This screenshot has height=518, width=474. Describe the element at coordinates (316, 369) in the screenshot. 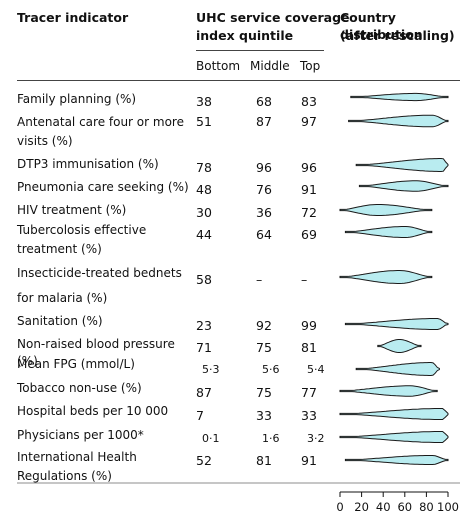

I see `value-top: 5·4` at that location.